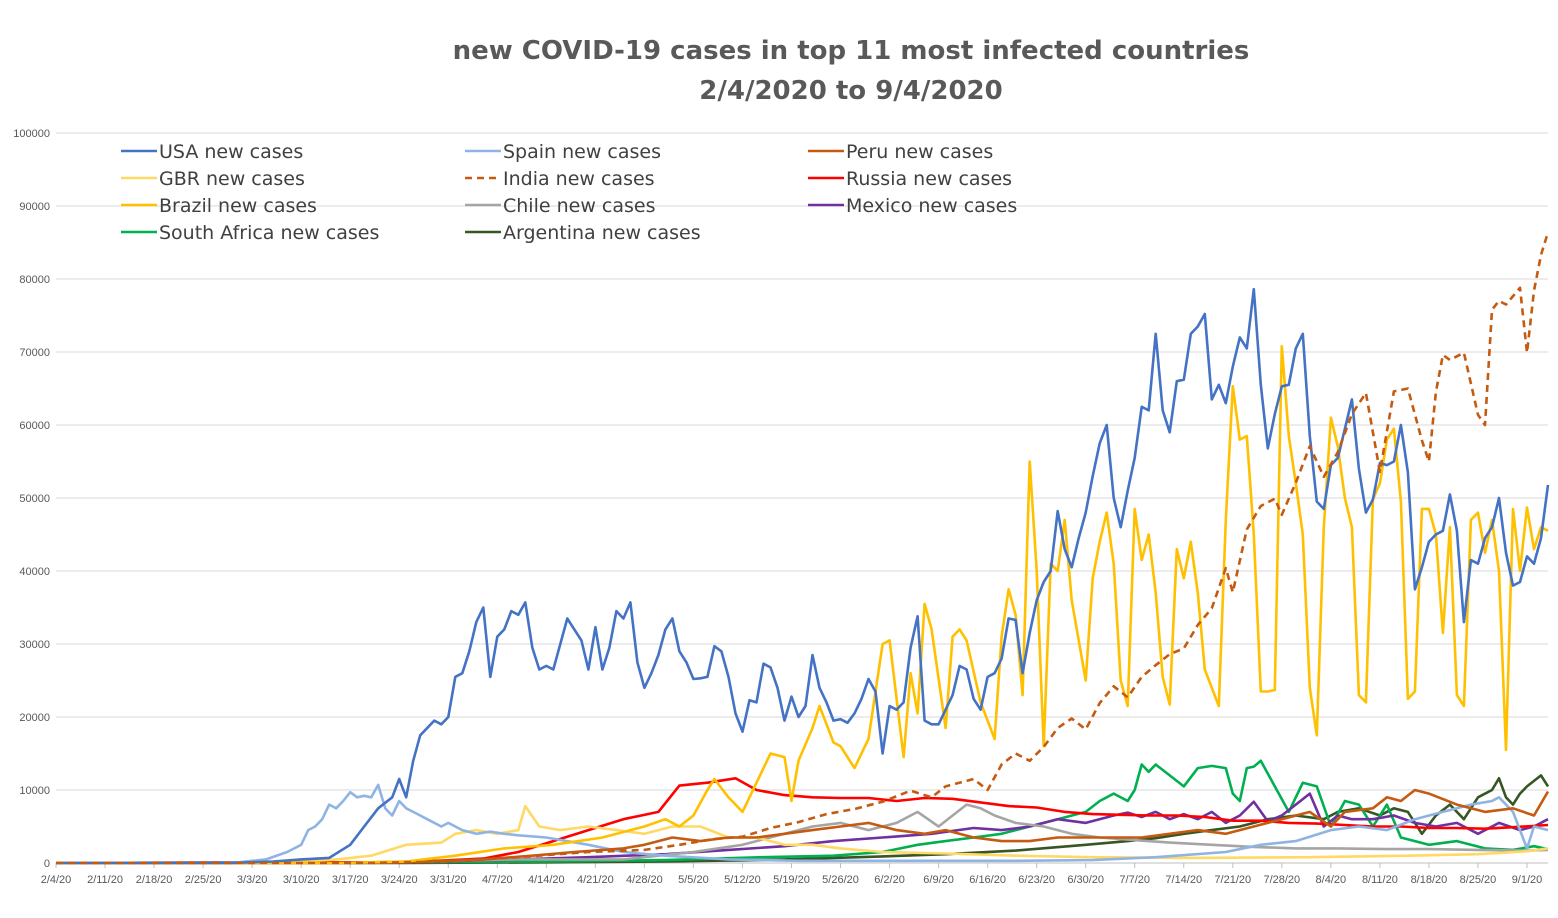 Image resolution: width=1558 pixels, height=918 pixels. Describe the element at coordinates (582, 152) in the screenshot. I see `legend-label: Spain new cases` at that location.